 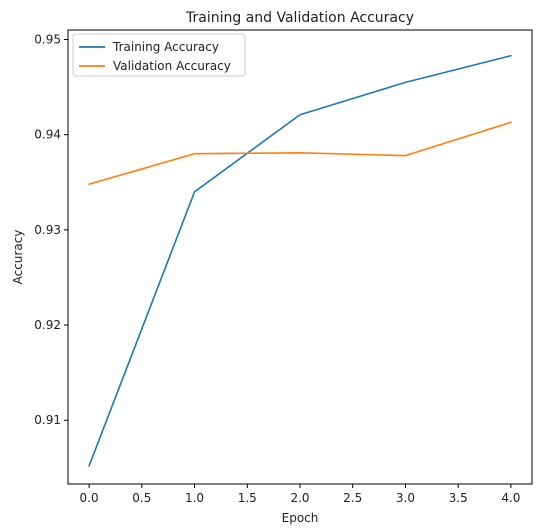 I want to click on x-tick-label: 1.0, so click(x=194, y=498).